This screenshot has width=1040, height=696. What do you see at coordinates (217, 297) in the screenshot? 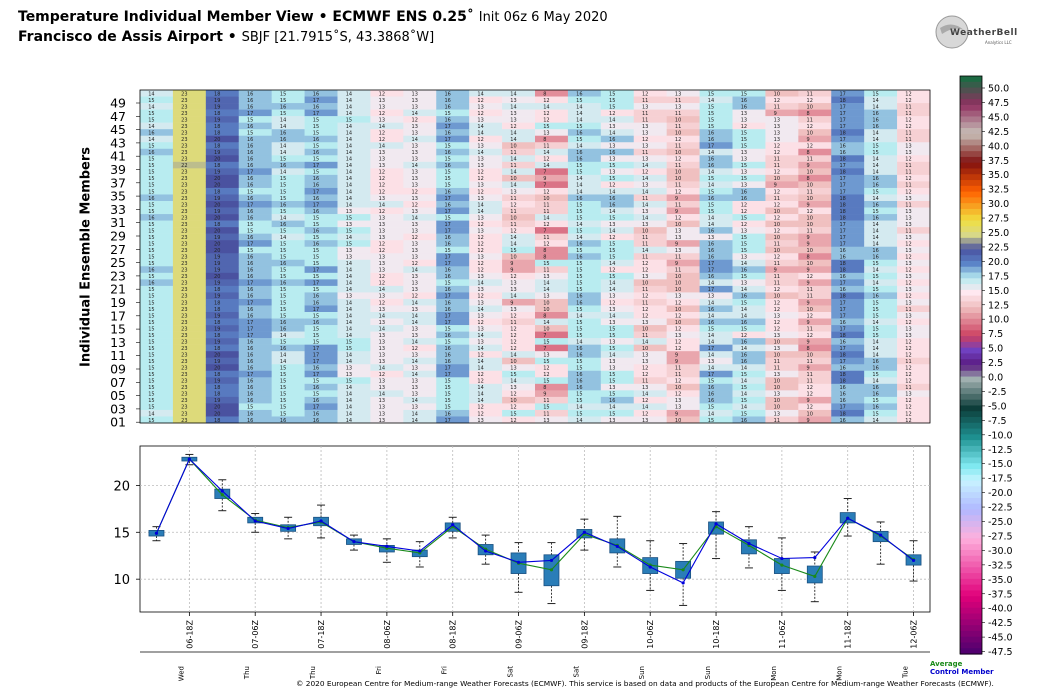
I see `heatmap-cell-value: 19` at bounding box center [217, 297].